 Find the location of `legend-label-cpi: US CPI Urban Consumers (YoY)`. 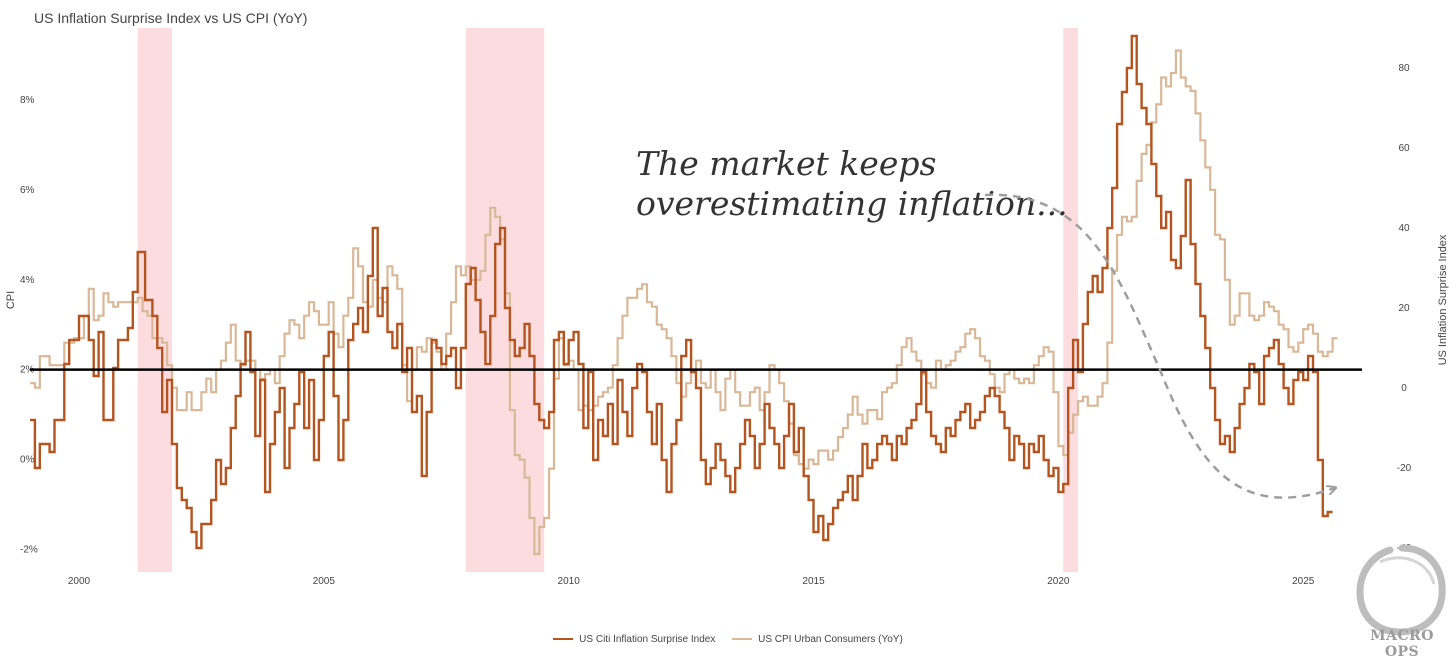

legend-label-cpi: US CPI Urban Consumers (YoY) is located at coordinates (830, 639).